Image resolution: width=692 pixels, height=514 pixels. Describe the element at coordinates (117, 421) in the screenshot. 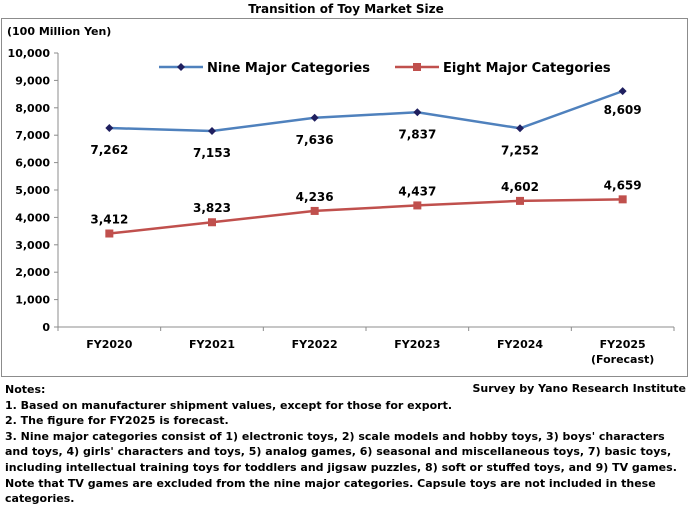

I see `note-2: 2. The figure for FY2025 is forecast.` at that location.